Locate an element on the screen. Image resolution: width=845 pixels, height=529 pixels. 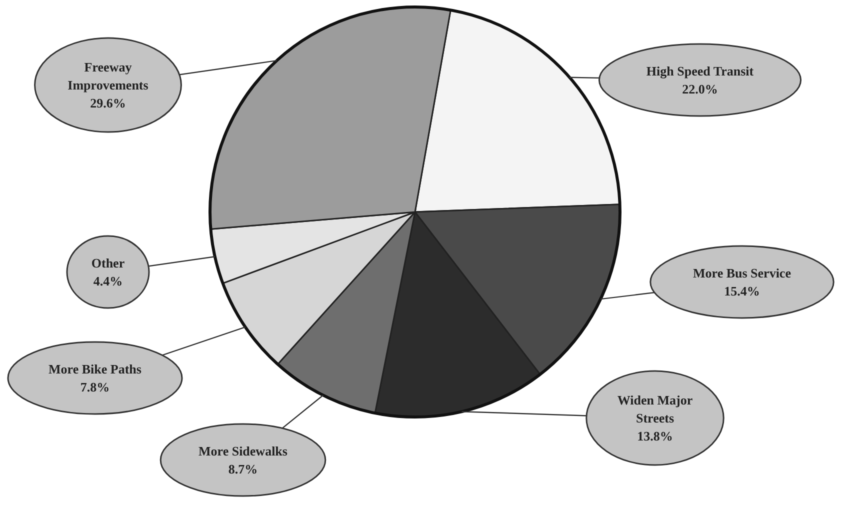
data-label: 15.4% is located at coordinates (742, 291).